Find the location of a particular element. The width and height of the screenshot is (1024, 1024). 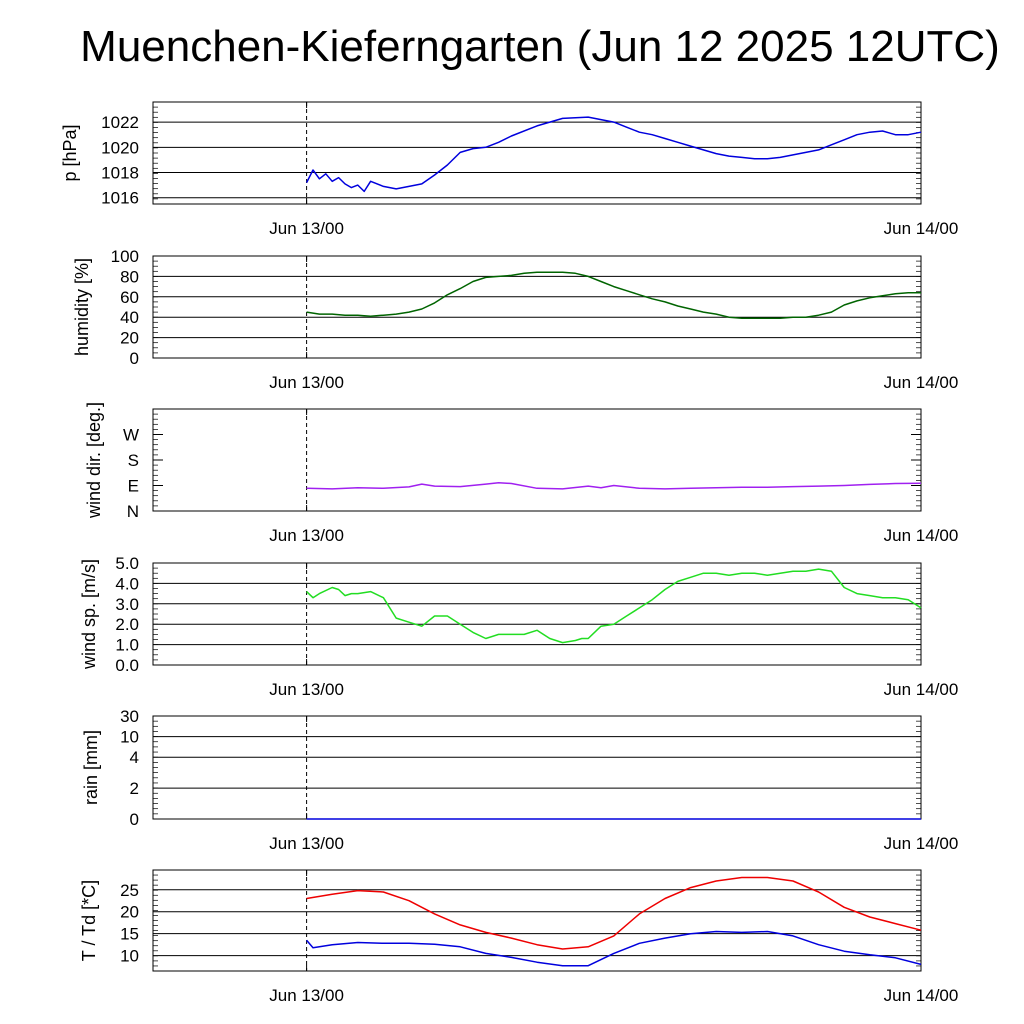

y-axis-label: humidity [%] is located at coordinates (82, 307).